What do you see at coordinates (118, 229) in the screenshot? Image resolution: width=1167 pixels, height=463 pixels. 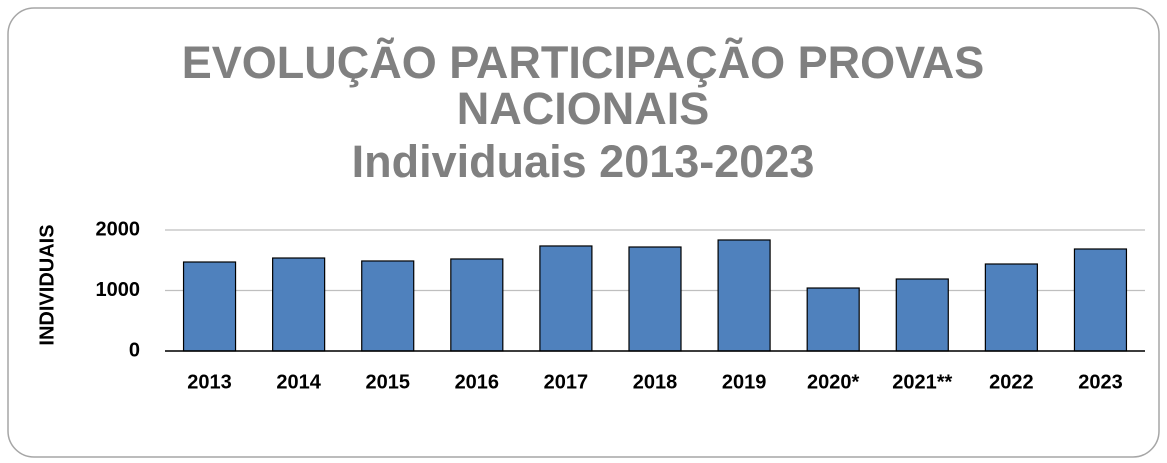 I see `y-tick-label: 2000` at bounding box center [118, 229].